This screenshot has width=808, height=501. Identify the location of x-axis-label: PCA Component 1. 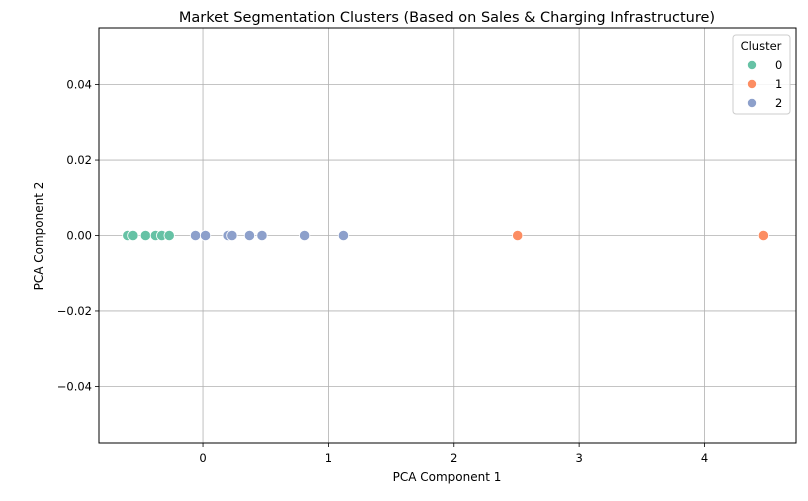
(447, 477).